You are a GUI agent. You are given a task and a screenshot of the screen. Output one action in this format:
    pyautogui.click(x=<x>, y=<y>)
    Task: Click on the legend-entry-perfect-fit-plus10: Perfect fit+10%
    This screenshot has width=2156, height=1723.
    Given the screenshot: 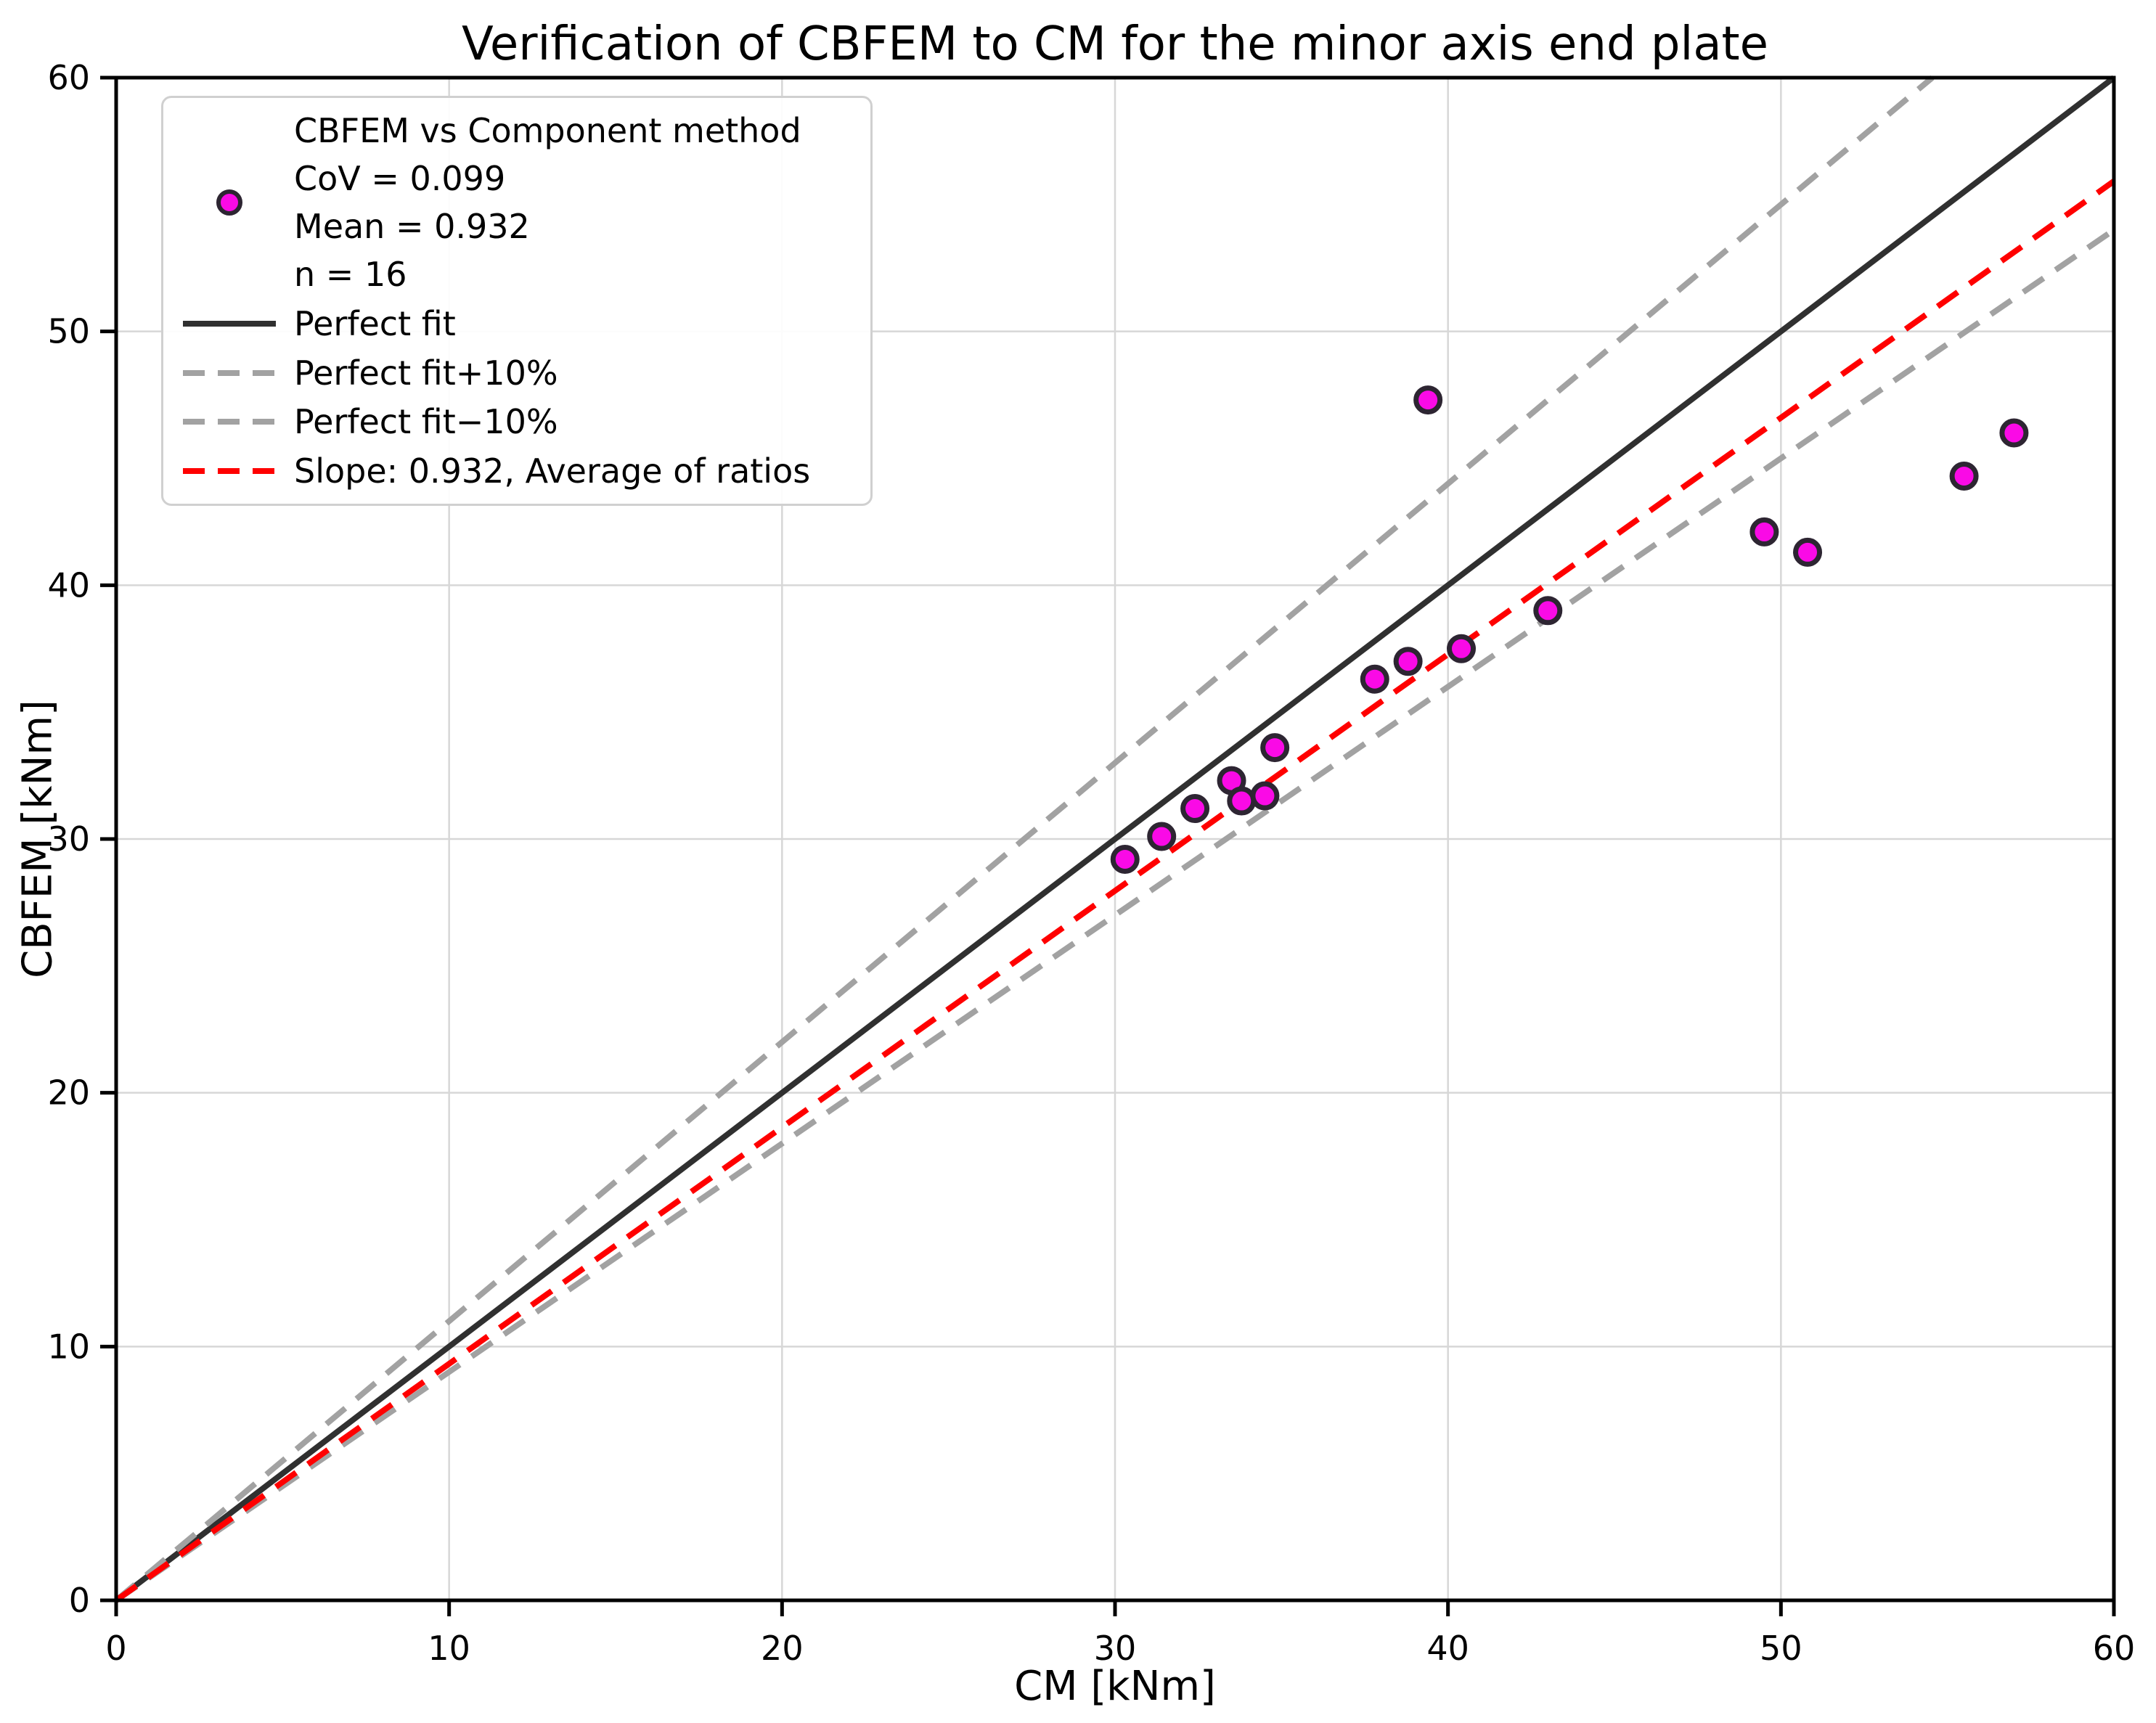 What is the action you would take?
    pyautogui.click(x=517, y=373)
    